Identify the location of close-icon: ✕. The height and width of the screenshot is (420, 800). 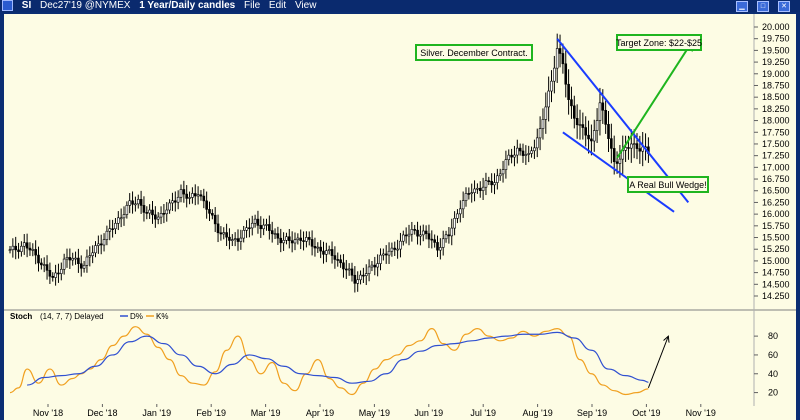
(784, 6).